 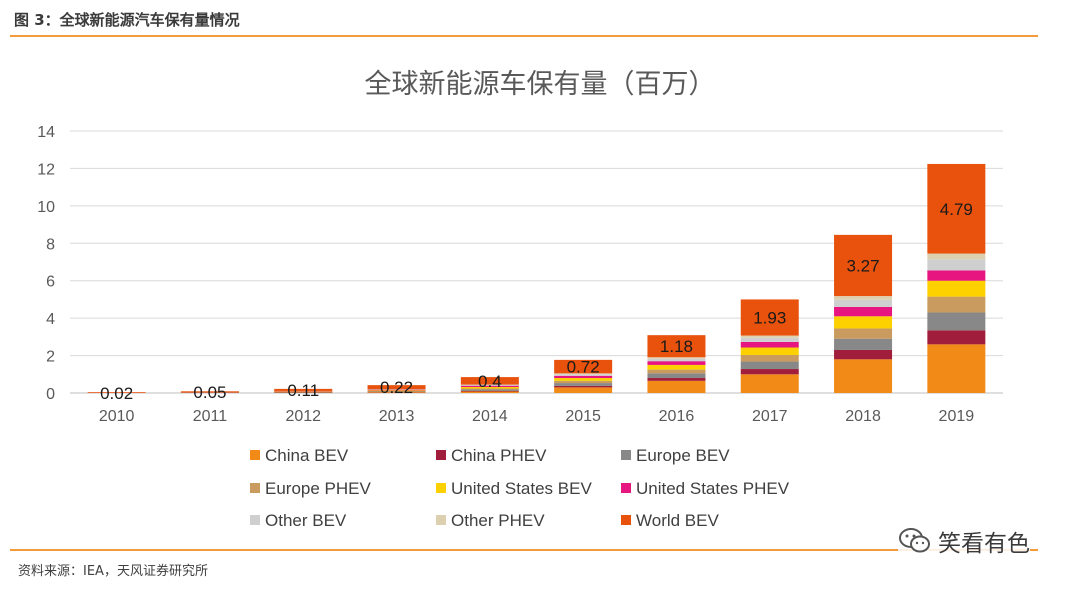 I want to click on legend-label: China PHEV, so click(x=499, y=455).